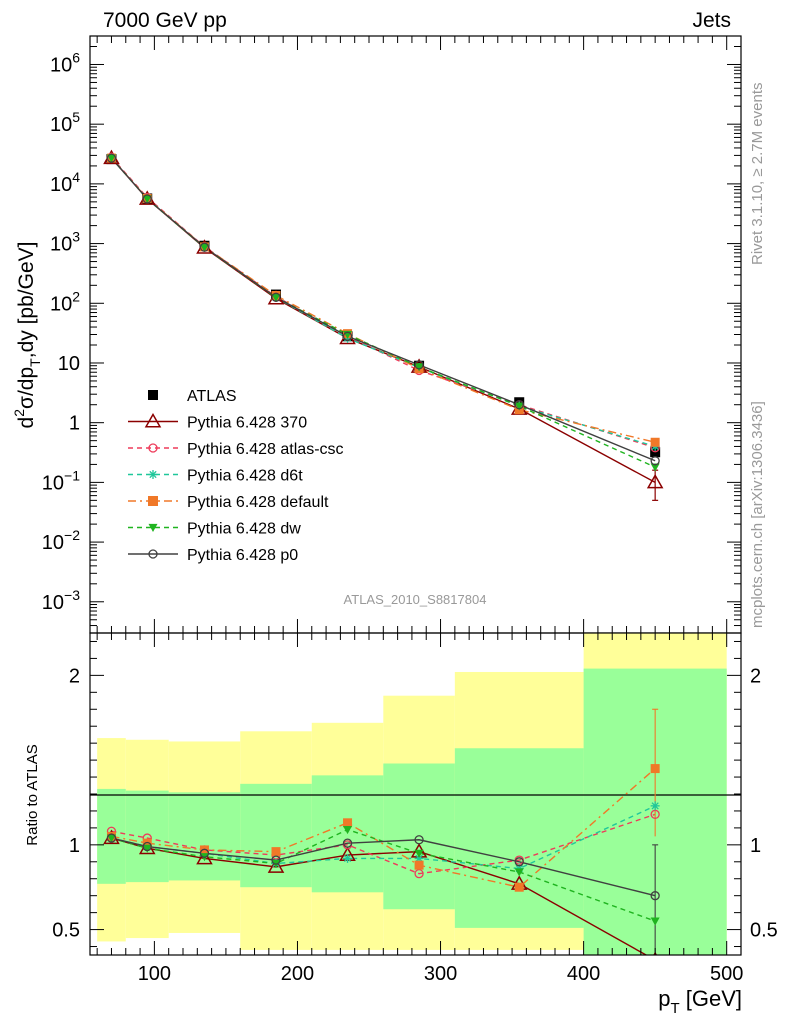 The height and width of the screenshot is (1024, 786). I want to click on main-y-tick-label: 10⁴, so click(65, 182).